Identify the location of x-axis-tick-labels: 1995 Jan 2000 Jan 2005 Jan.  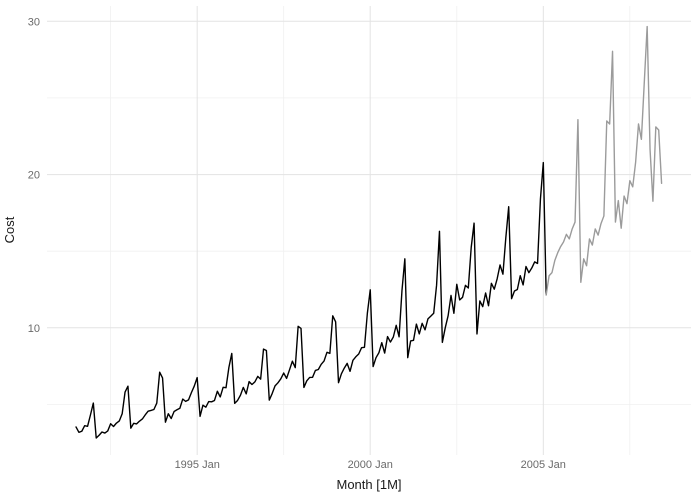
(370, 465).